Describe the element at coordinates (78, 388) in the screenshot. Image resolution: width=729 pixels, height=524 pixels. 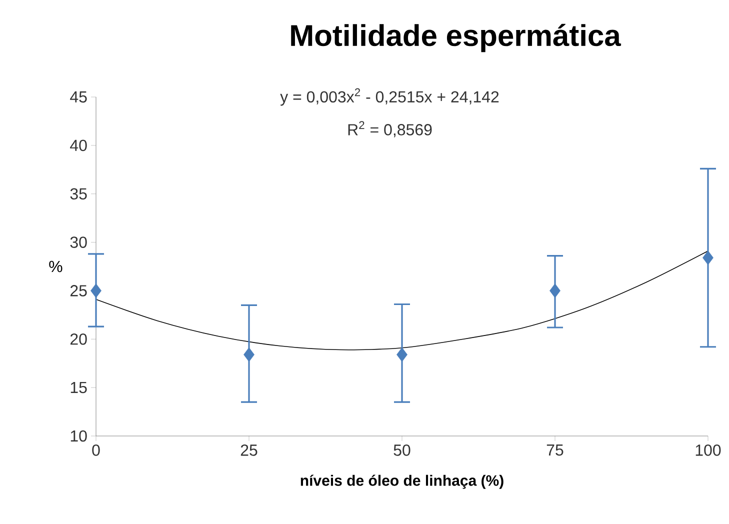
I see `y-tick-label: 15` at that location.